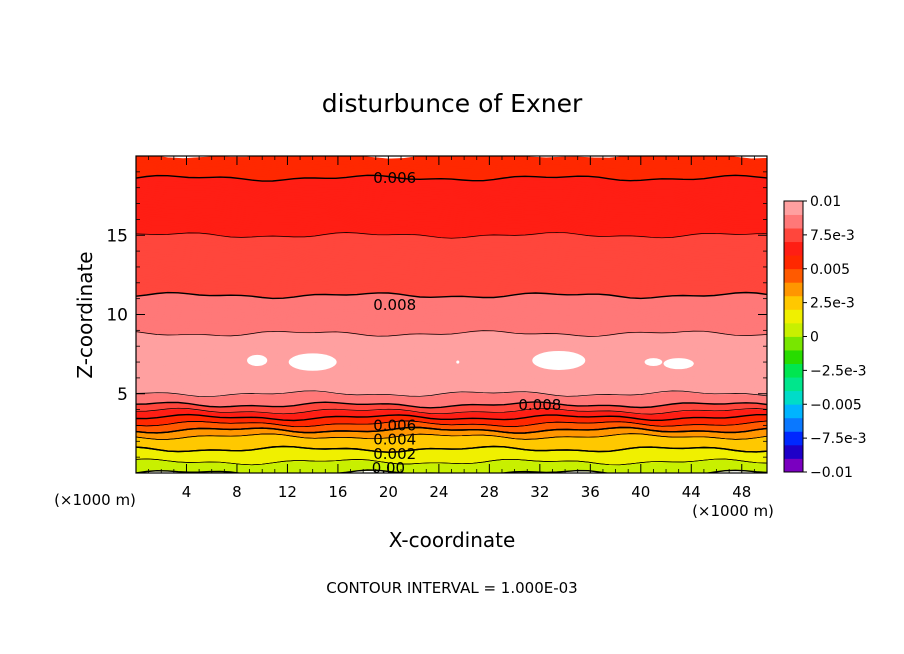  I want to click on chart-title: disturbunce of Exner, so click(452, 103).